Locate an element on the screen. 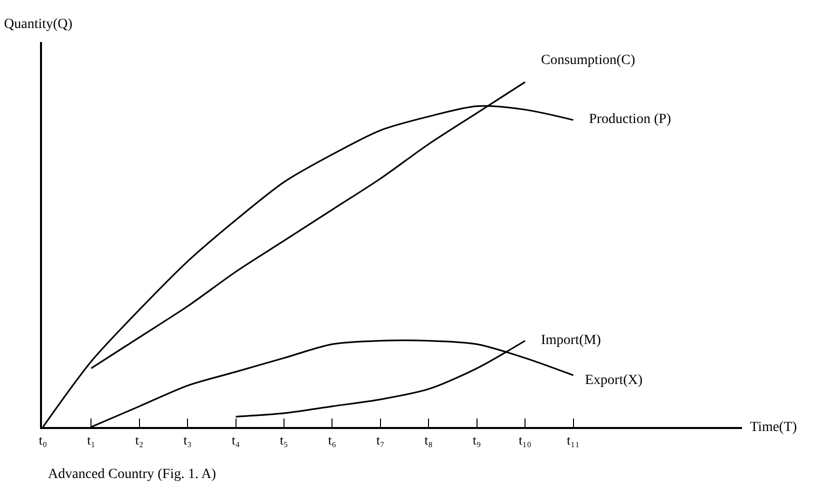 This screenshot has height=485, width=813. x-tick-label: t₁ is located at coordinates (91, 440).